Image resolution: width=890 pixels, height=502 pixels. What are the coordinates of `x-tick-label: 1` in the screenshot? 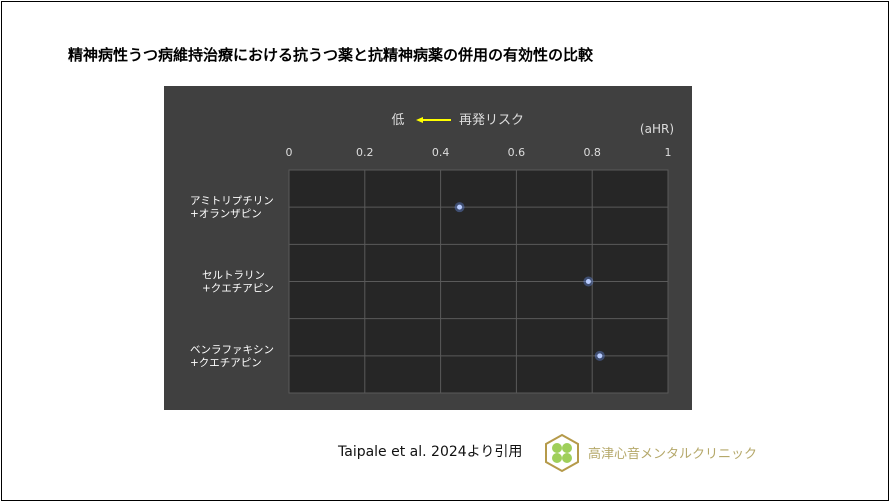 It's located at (668, 152).